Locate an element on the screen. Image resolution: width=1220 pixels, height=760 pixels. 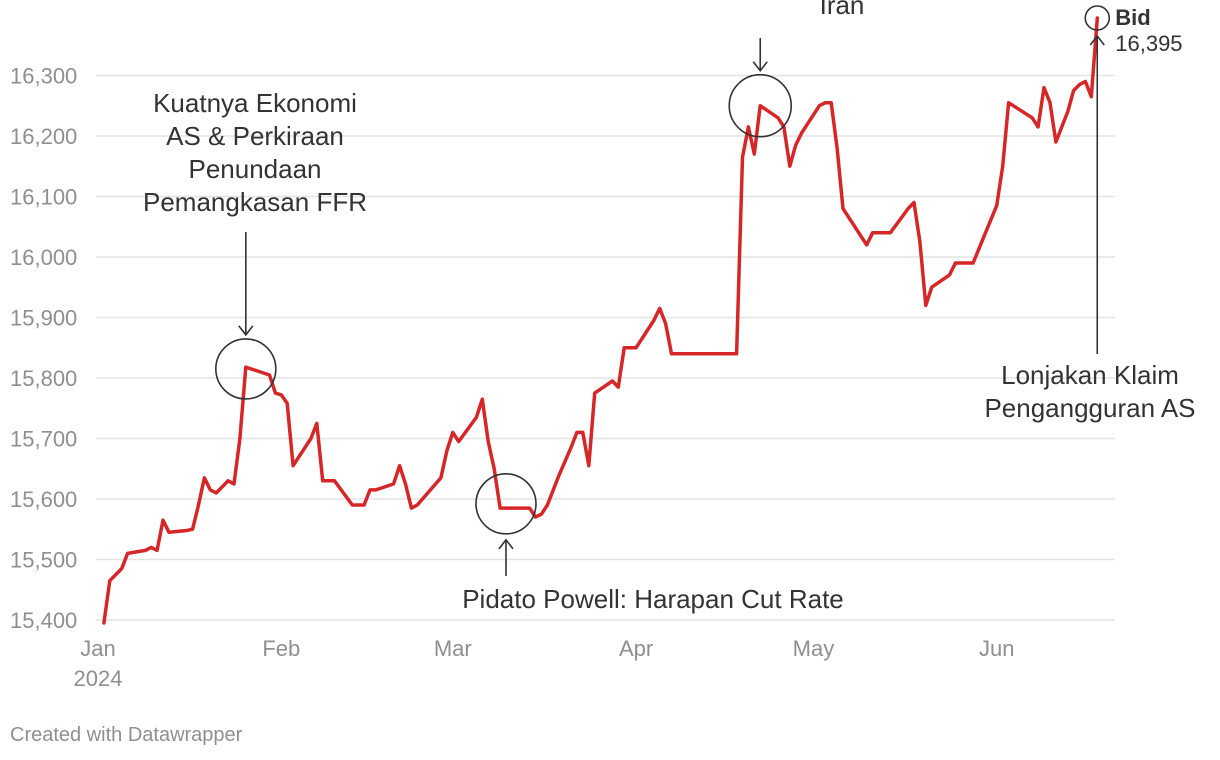
annotation-text: Lonjakan Klaim is located at coordinates (1090, 375).